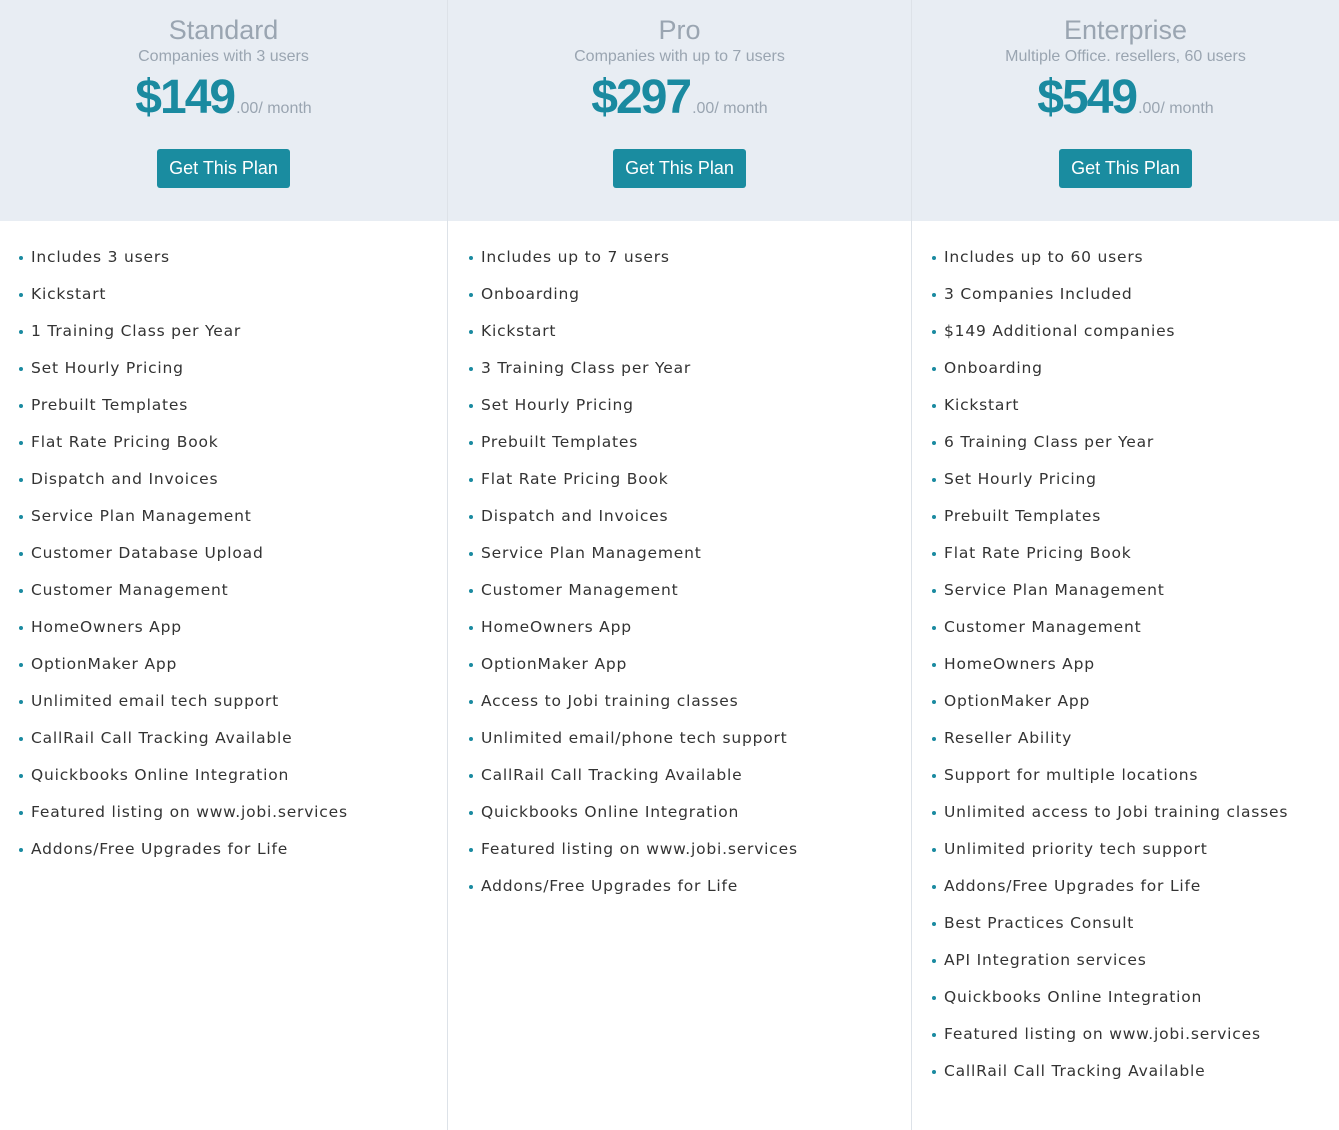  I want to click on get-plan-button-enterprise: Get This Plan, so click(1125, 168).